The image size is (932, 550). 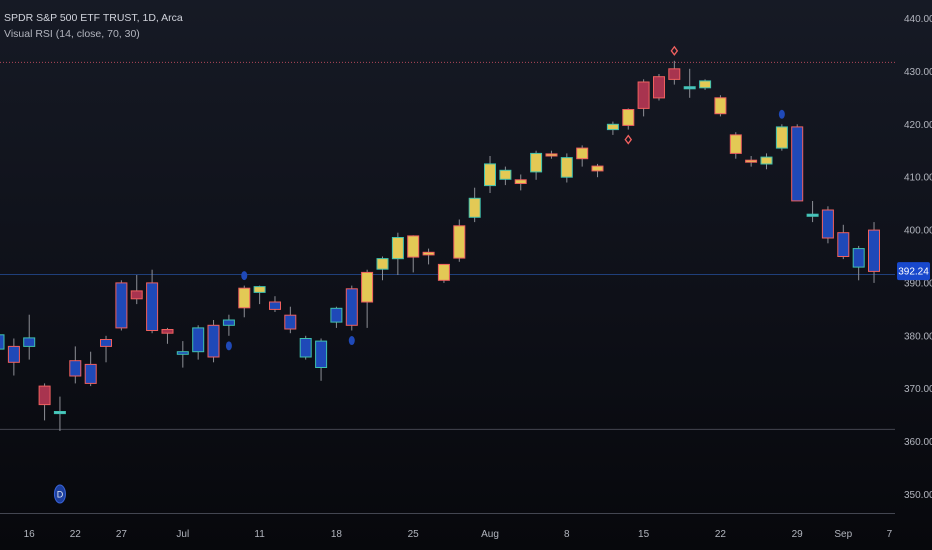 What do you see at coordinates (259, 534) in the screenshot?
I see `x-tick-label-4: 11` at bounding box center [259, 534].